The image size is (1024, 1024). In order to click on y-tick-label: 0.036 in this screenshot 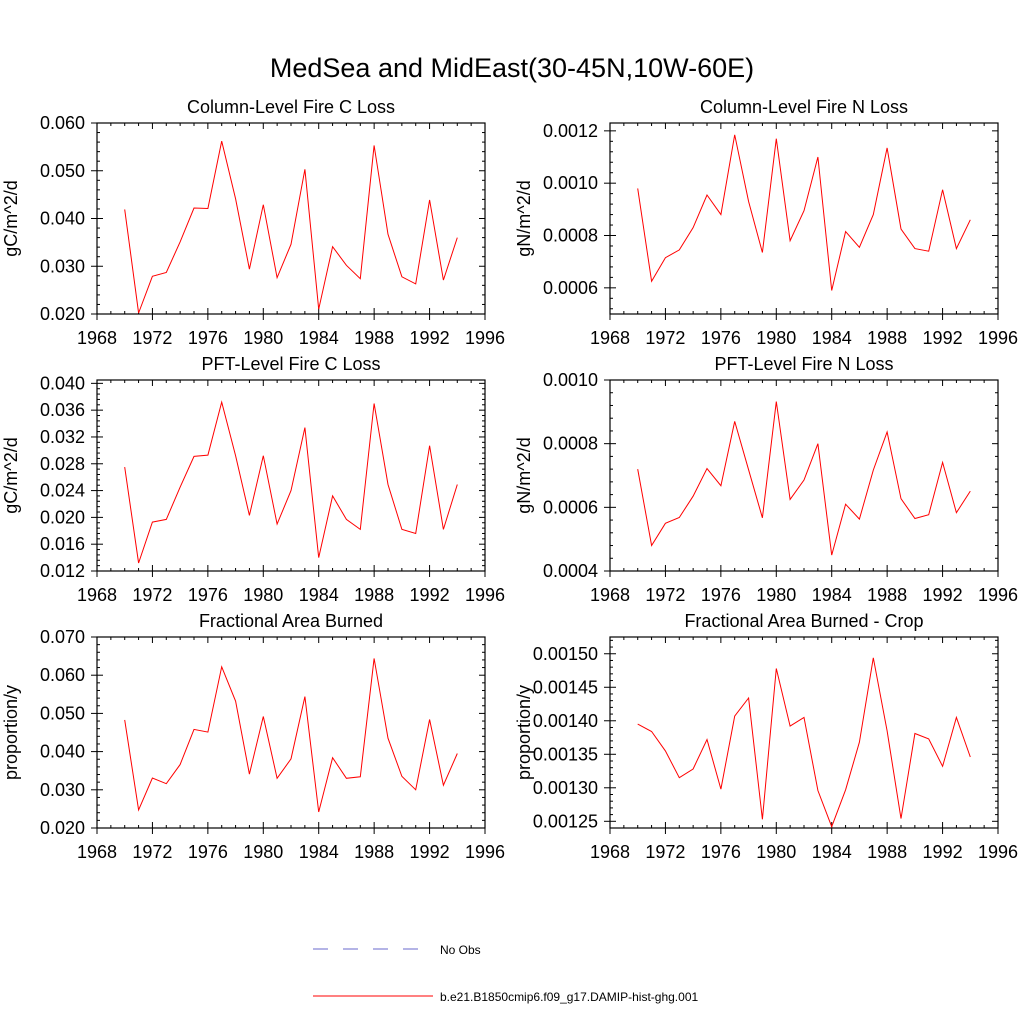, I will do `click(62, 410)`.